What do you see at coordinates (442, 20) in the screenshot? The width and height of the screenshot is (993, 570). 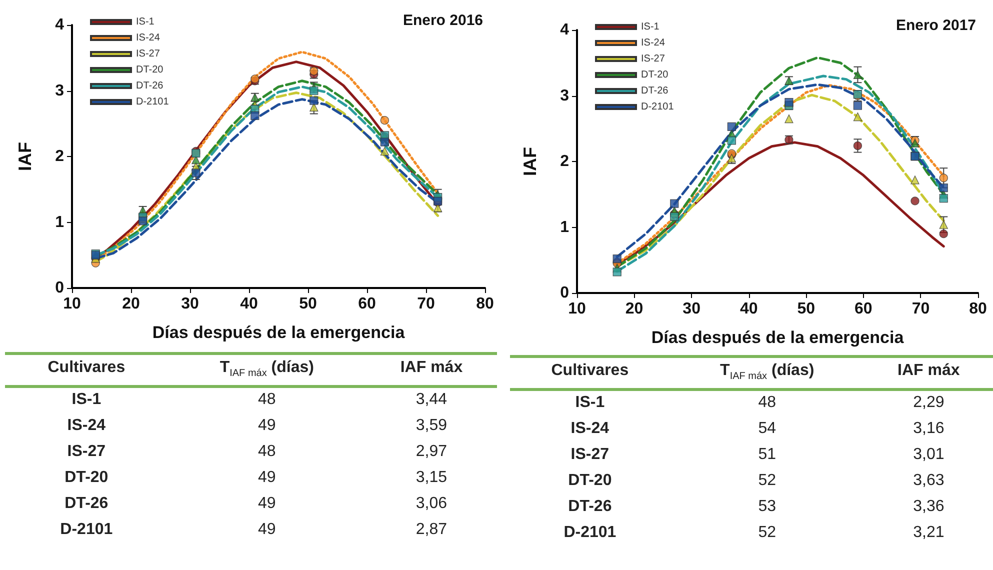 I see `chart-title: Enero 2016` at bounding box center [442, 20].